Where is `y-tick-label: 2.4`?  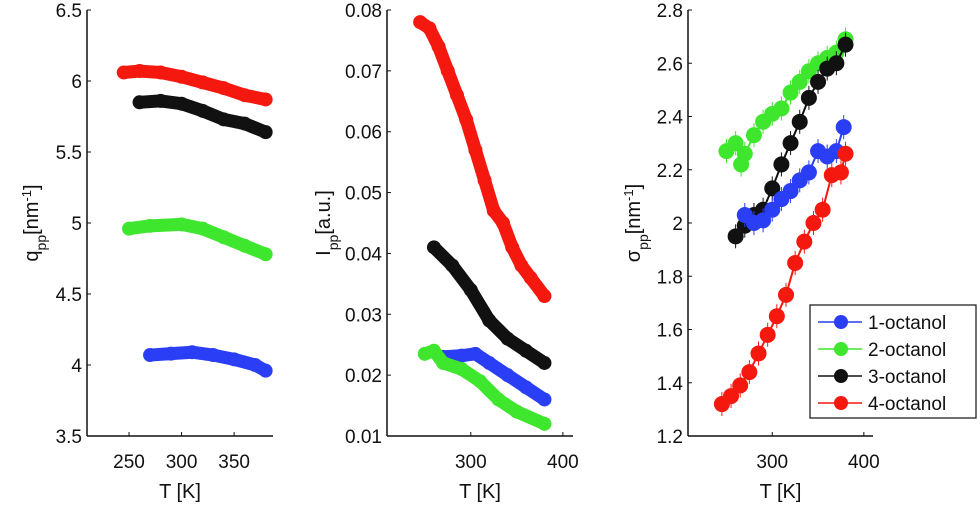
y-tick-label: 2.4 is located at coordinates (670, 118).